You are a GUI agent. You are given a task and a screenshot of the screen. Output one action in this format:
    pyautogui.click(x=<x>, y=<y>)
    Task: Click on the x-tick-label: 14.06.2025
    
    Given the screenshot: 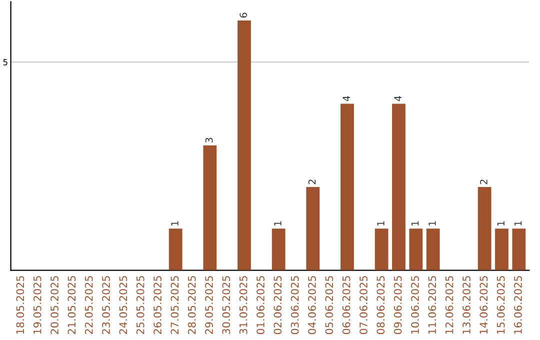 What is the action you would take?
    pyautogui.click(x=484, y=305)
    